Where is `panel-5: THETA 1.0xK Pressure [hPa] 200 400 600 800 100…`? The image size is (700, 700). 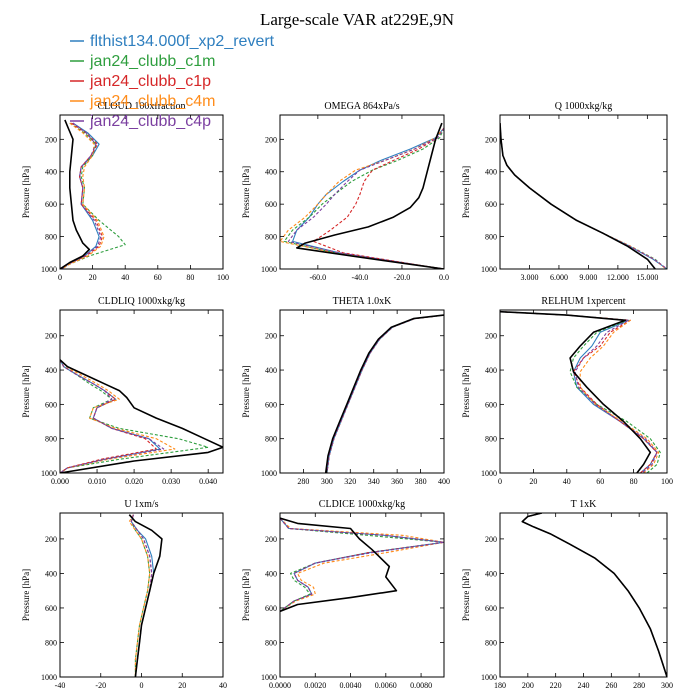 panel-5: THETA 1.0xK Pressure [hPa] 200 400 600 800 100… is located at coordinates (345, 391).